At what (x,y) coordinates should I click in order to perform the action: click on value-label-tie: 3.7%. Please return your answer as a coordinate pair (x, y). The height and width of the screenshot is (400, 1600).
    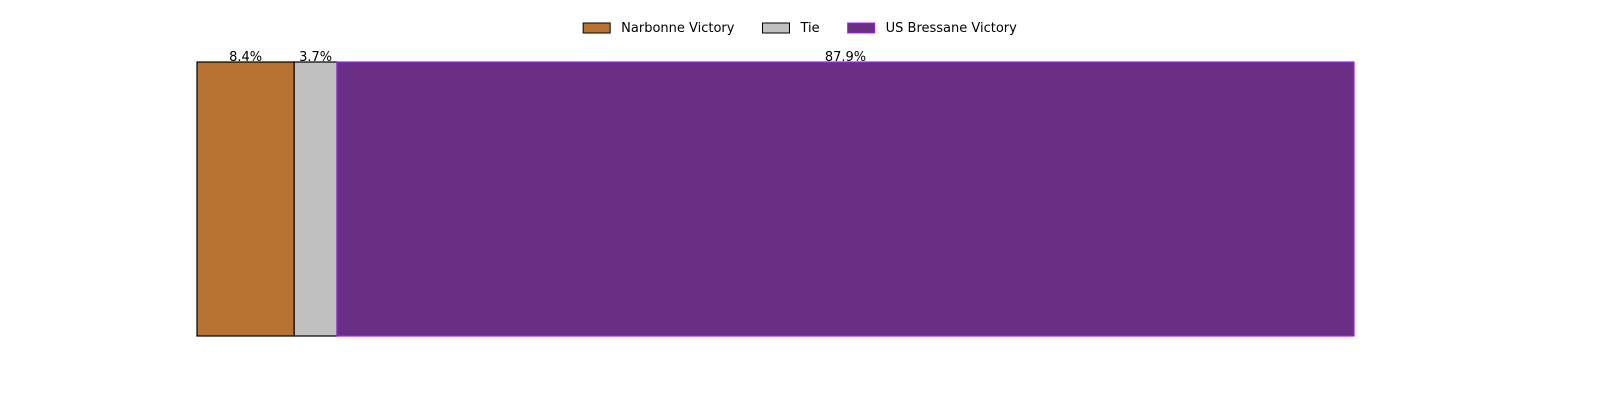
    Looking at the image, I should click on (315, 57).